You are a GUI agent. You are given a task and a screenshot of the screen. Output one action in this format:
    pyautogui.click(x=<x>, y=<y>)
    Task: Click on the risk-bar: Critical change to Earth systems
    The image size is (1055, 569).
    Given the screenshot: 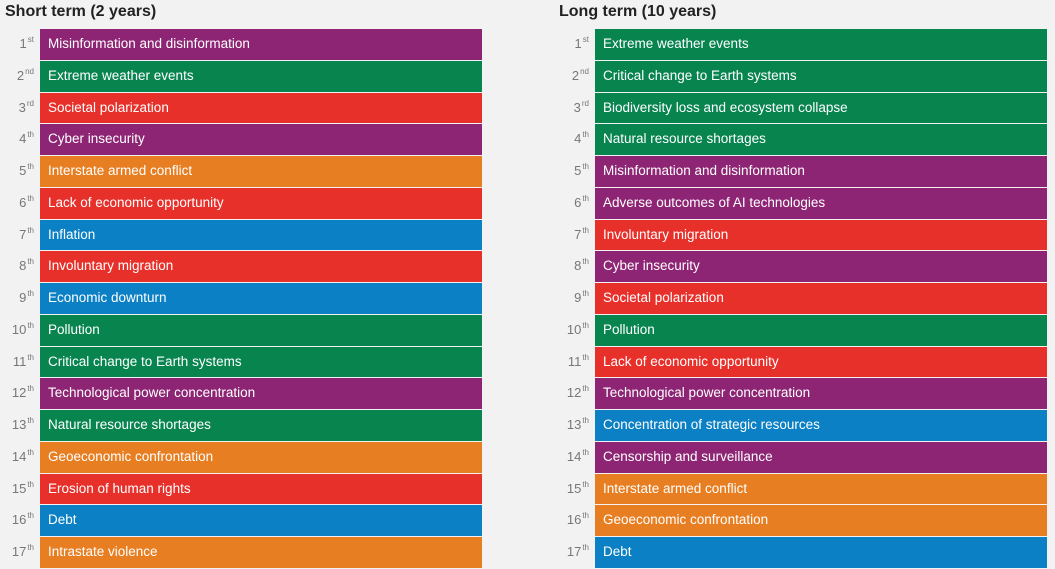 What is the action you would take?
    pyautogui.click(x=821, y=76)
    